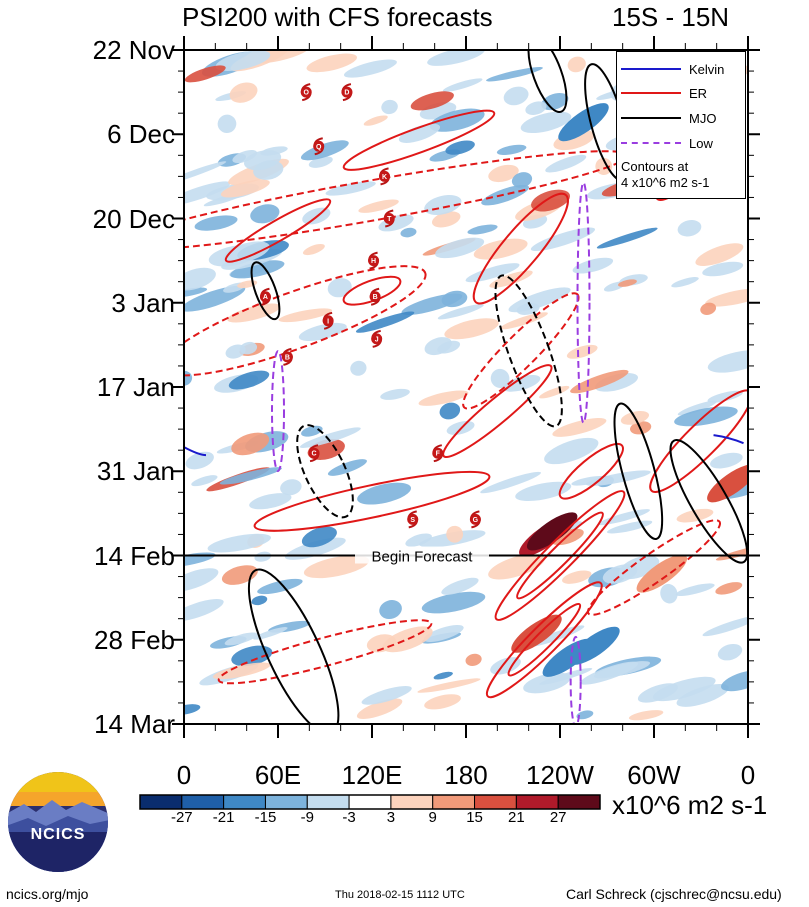  What do you see at coordinates (184, 775) in the screenshot?
I see `x-tick-label: 0` at bounding box center [184, 775].